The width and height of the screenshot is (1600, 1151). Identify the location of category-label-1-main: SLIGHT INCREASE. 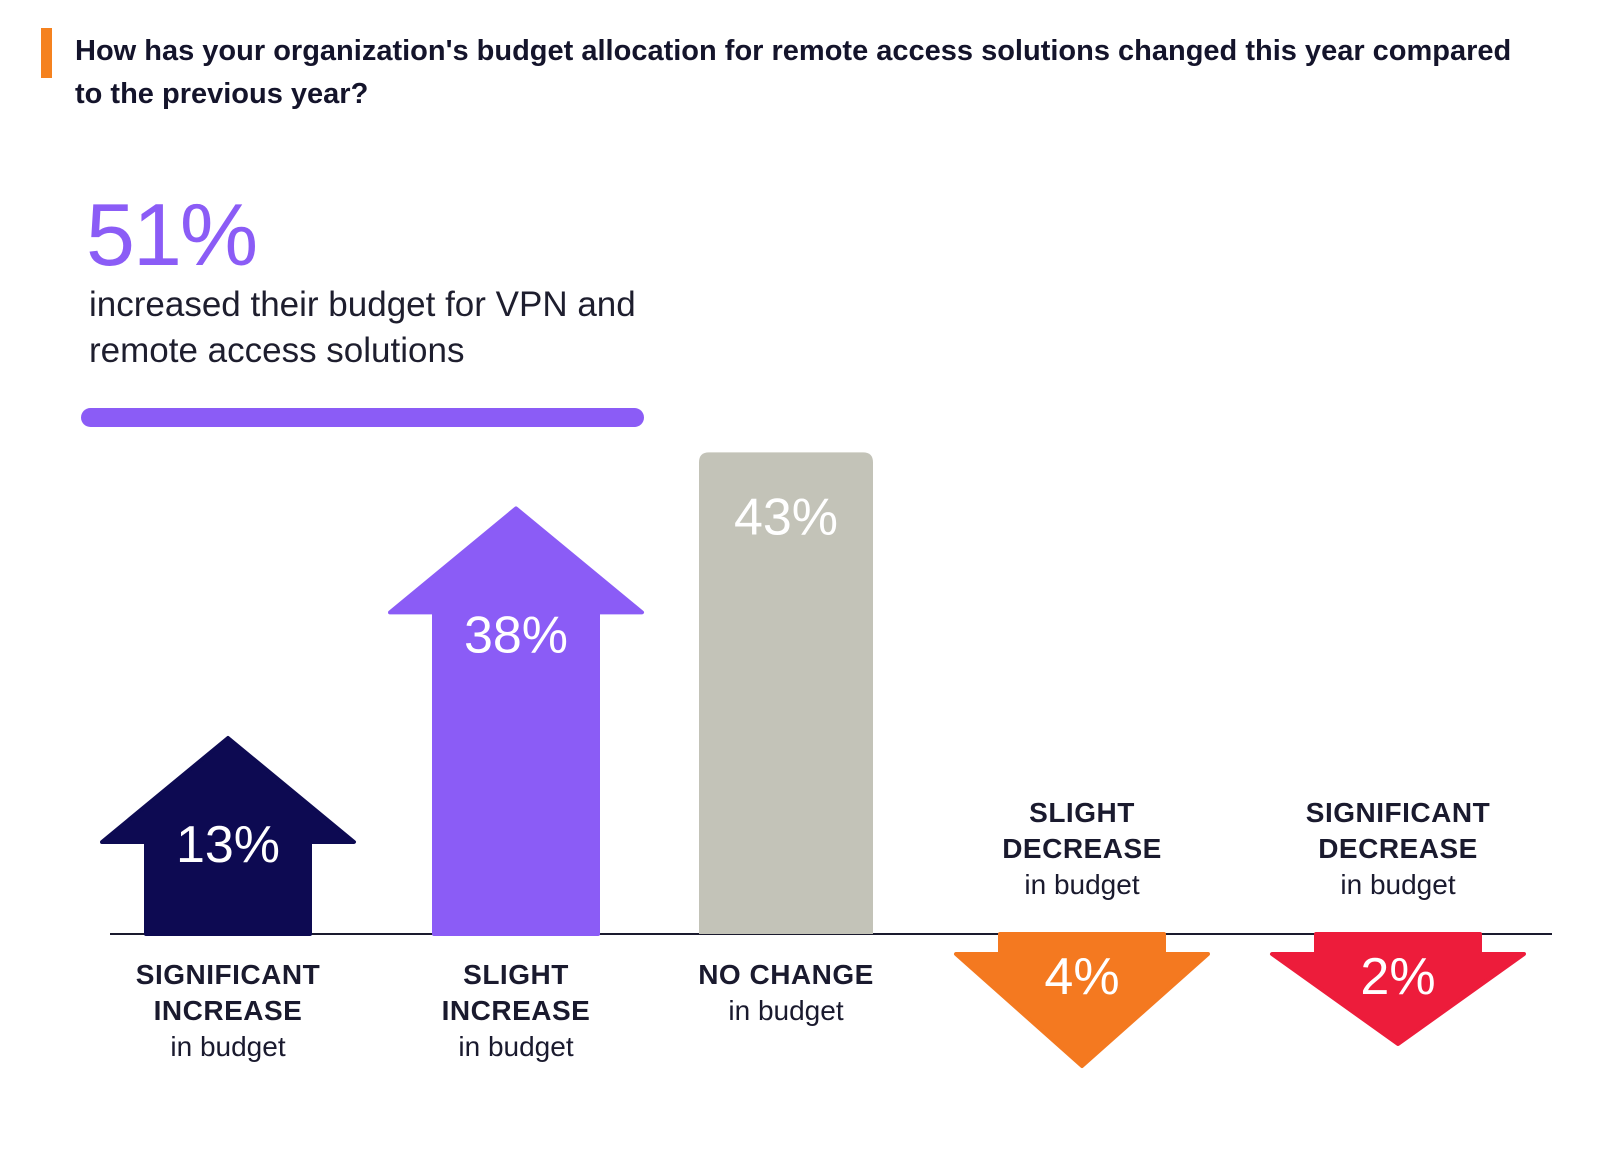
(516, 992).